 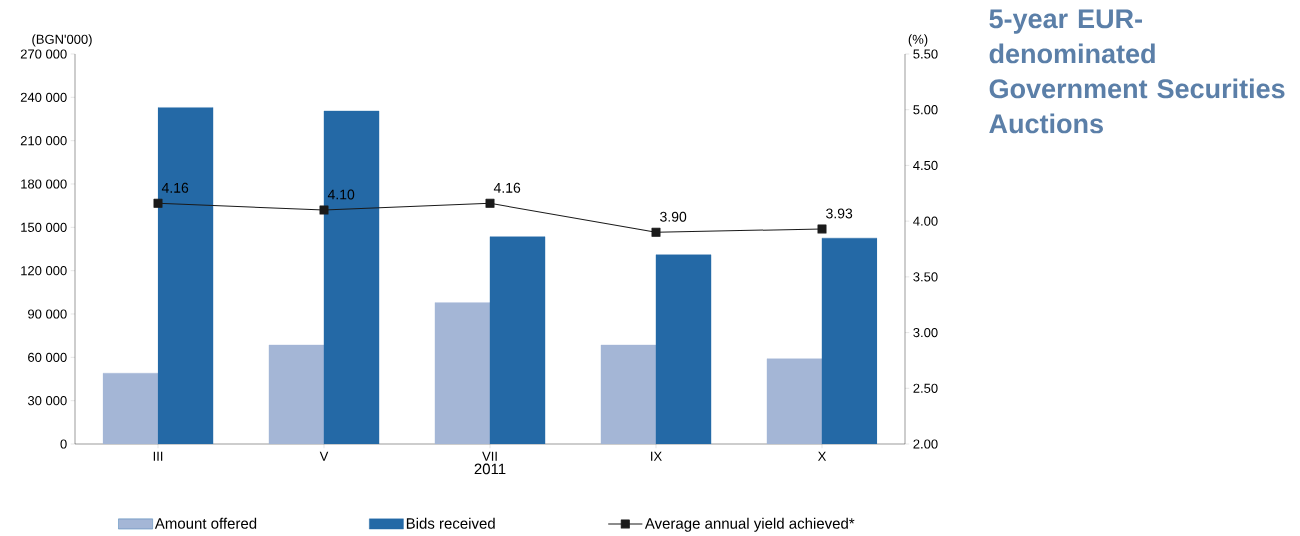 I want to click on y2-tick-label: 4.50, so click(x=925, y=165).